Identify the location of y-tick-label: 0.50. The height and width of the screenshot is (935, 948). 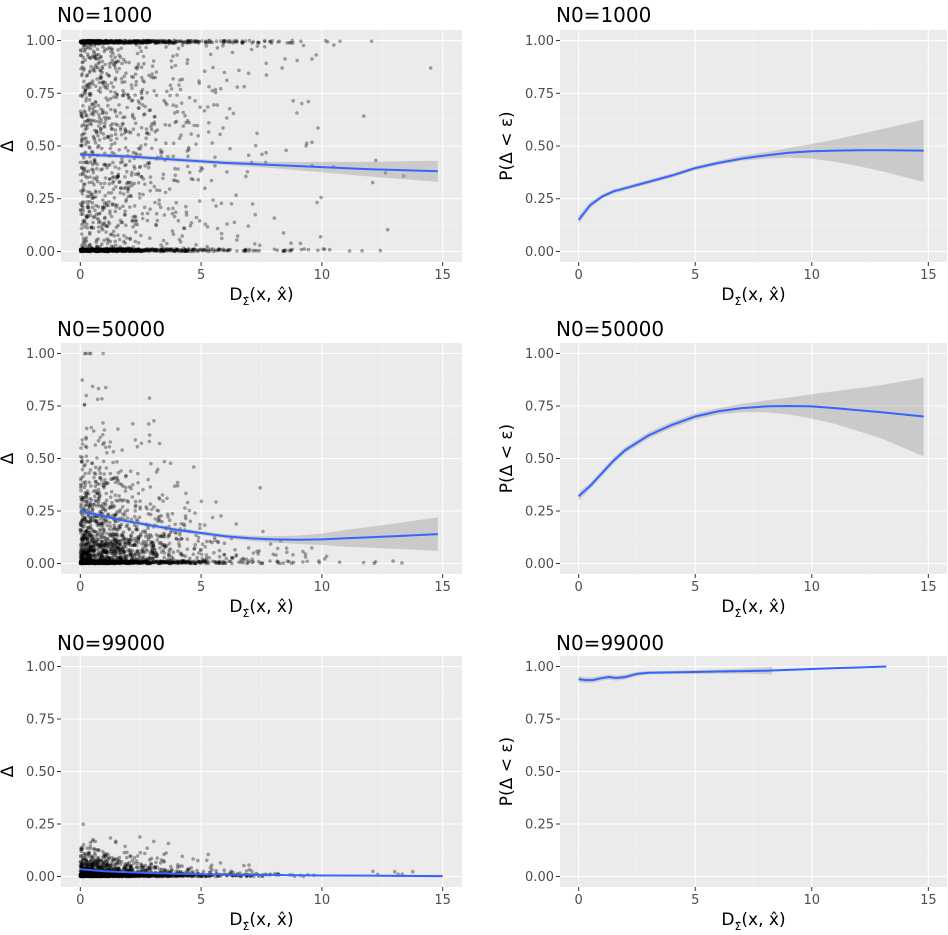
(539, 459).